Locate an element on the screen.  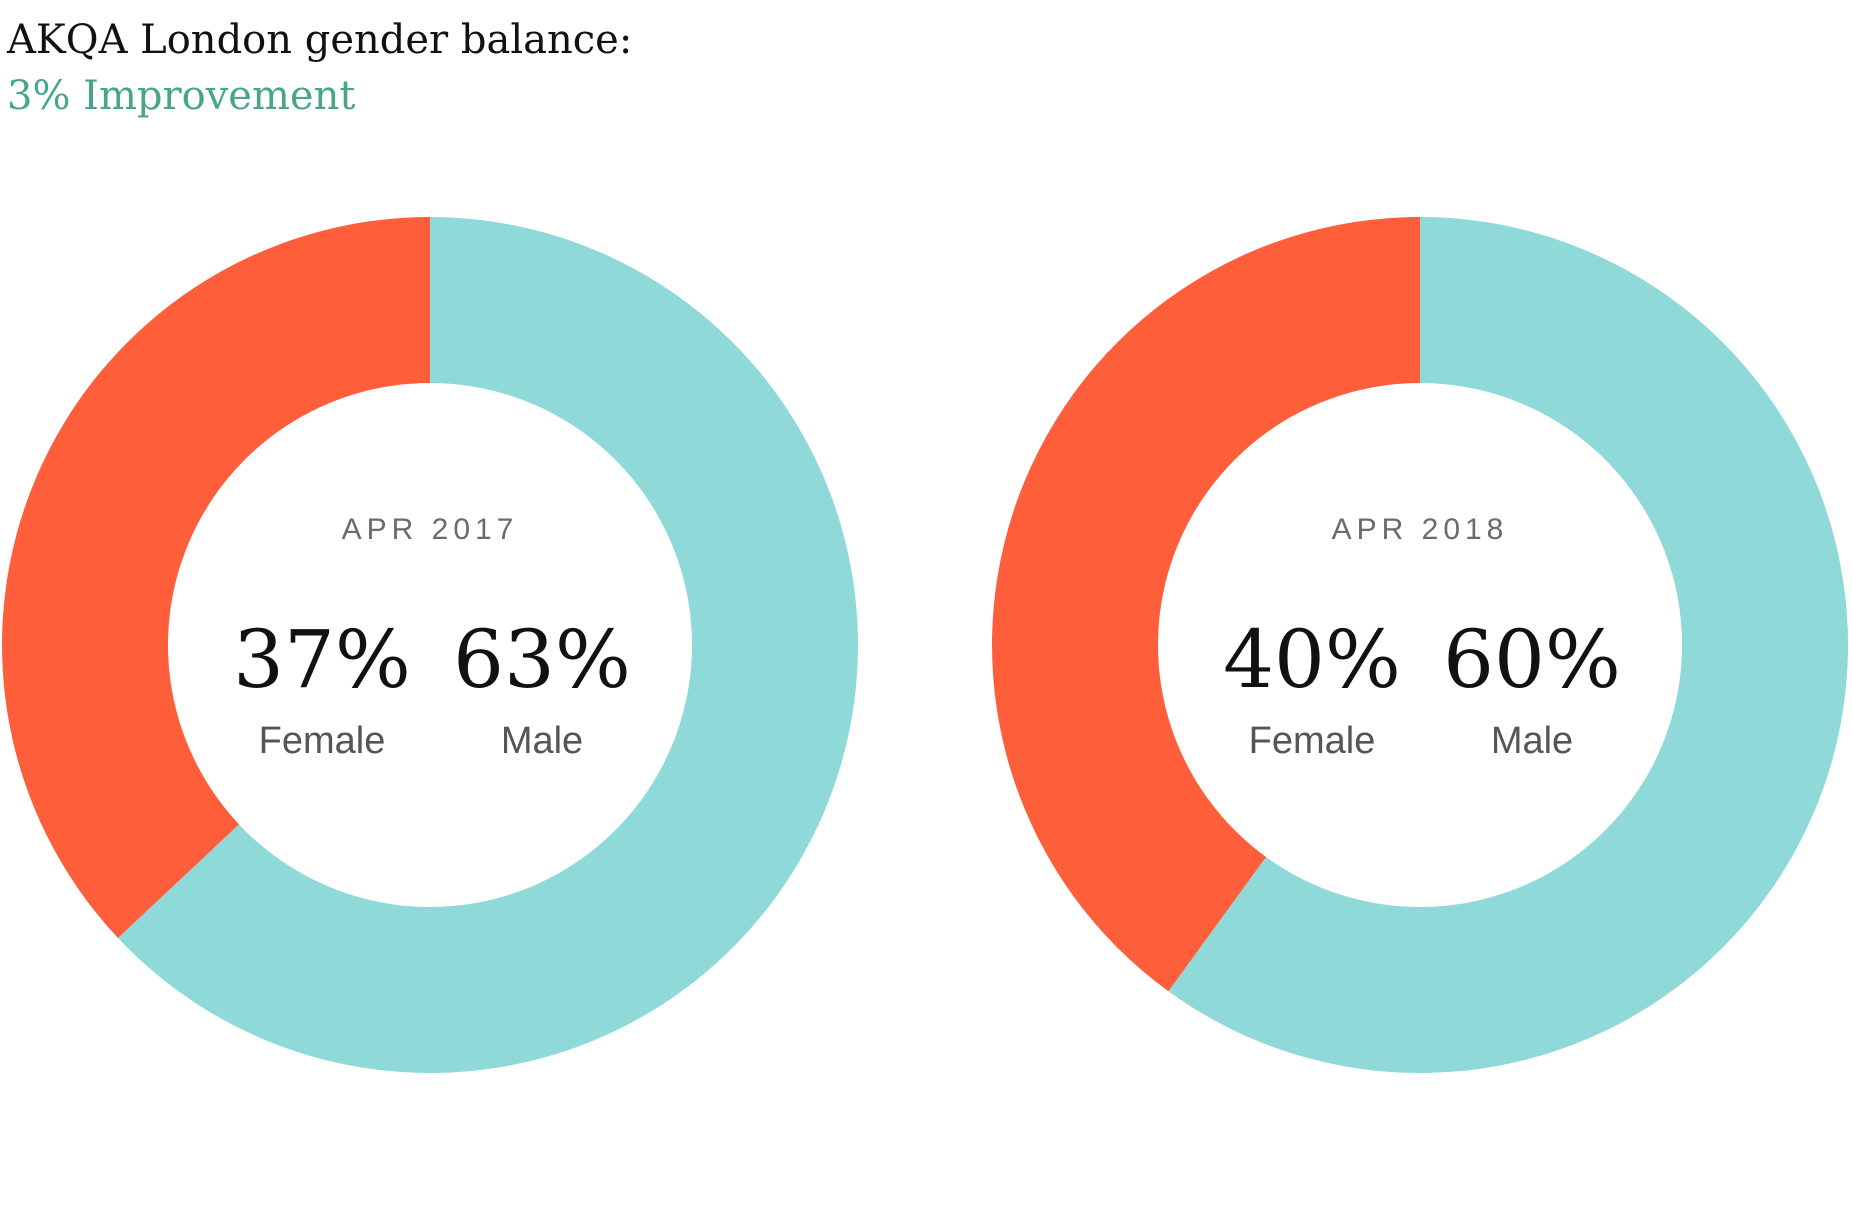
female-percent-value: 37% is located at coordinates (322, 659).